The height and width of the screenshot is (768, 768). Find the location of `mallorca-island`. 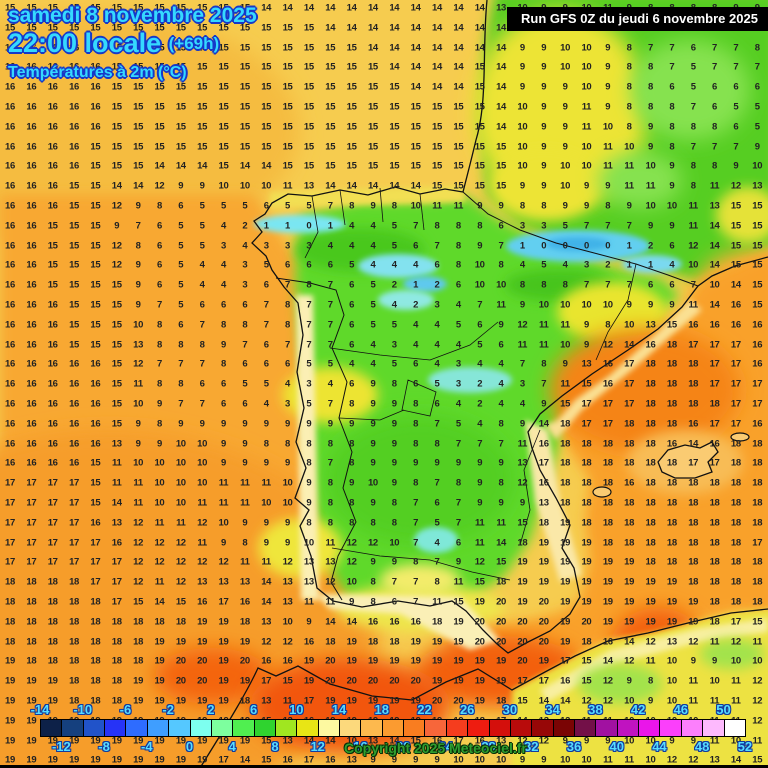

mallorca-island is located at coordinates (688, 460).